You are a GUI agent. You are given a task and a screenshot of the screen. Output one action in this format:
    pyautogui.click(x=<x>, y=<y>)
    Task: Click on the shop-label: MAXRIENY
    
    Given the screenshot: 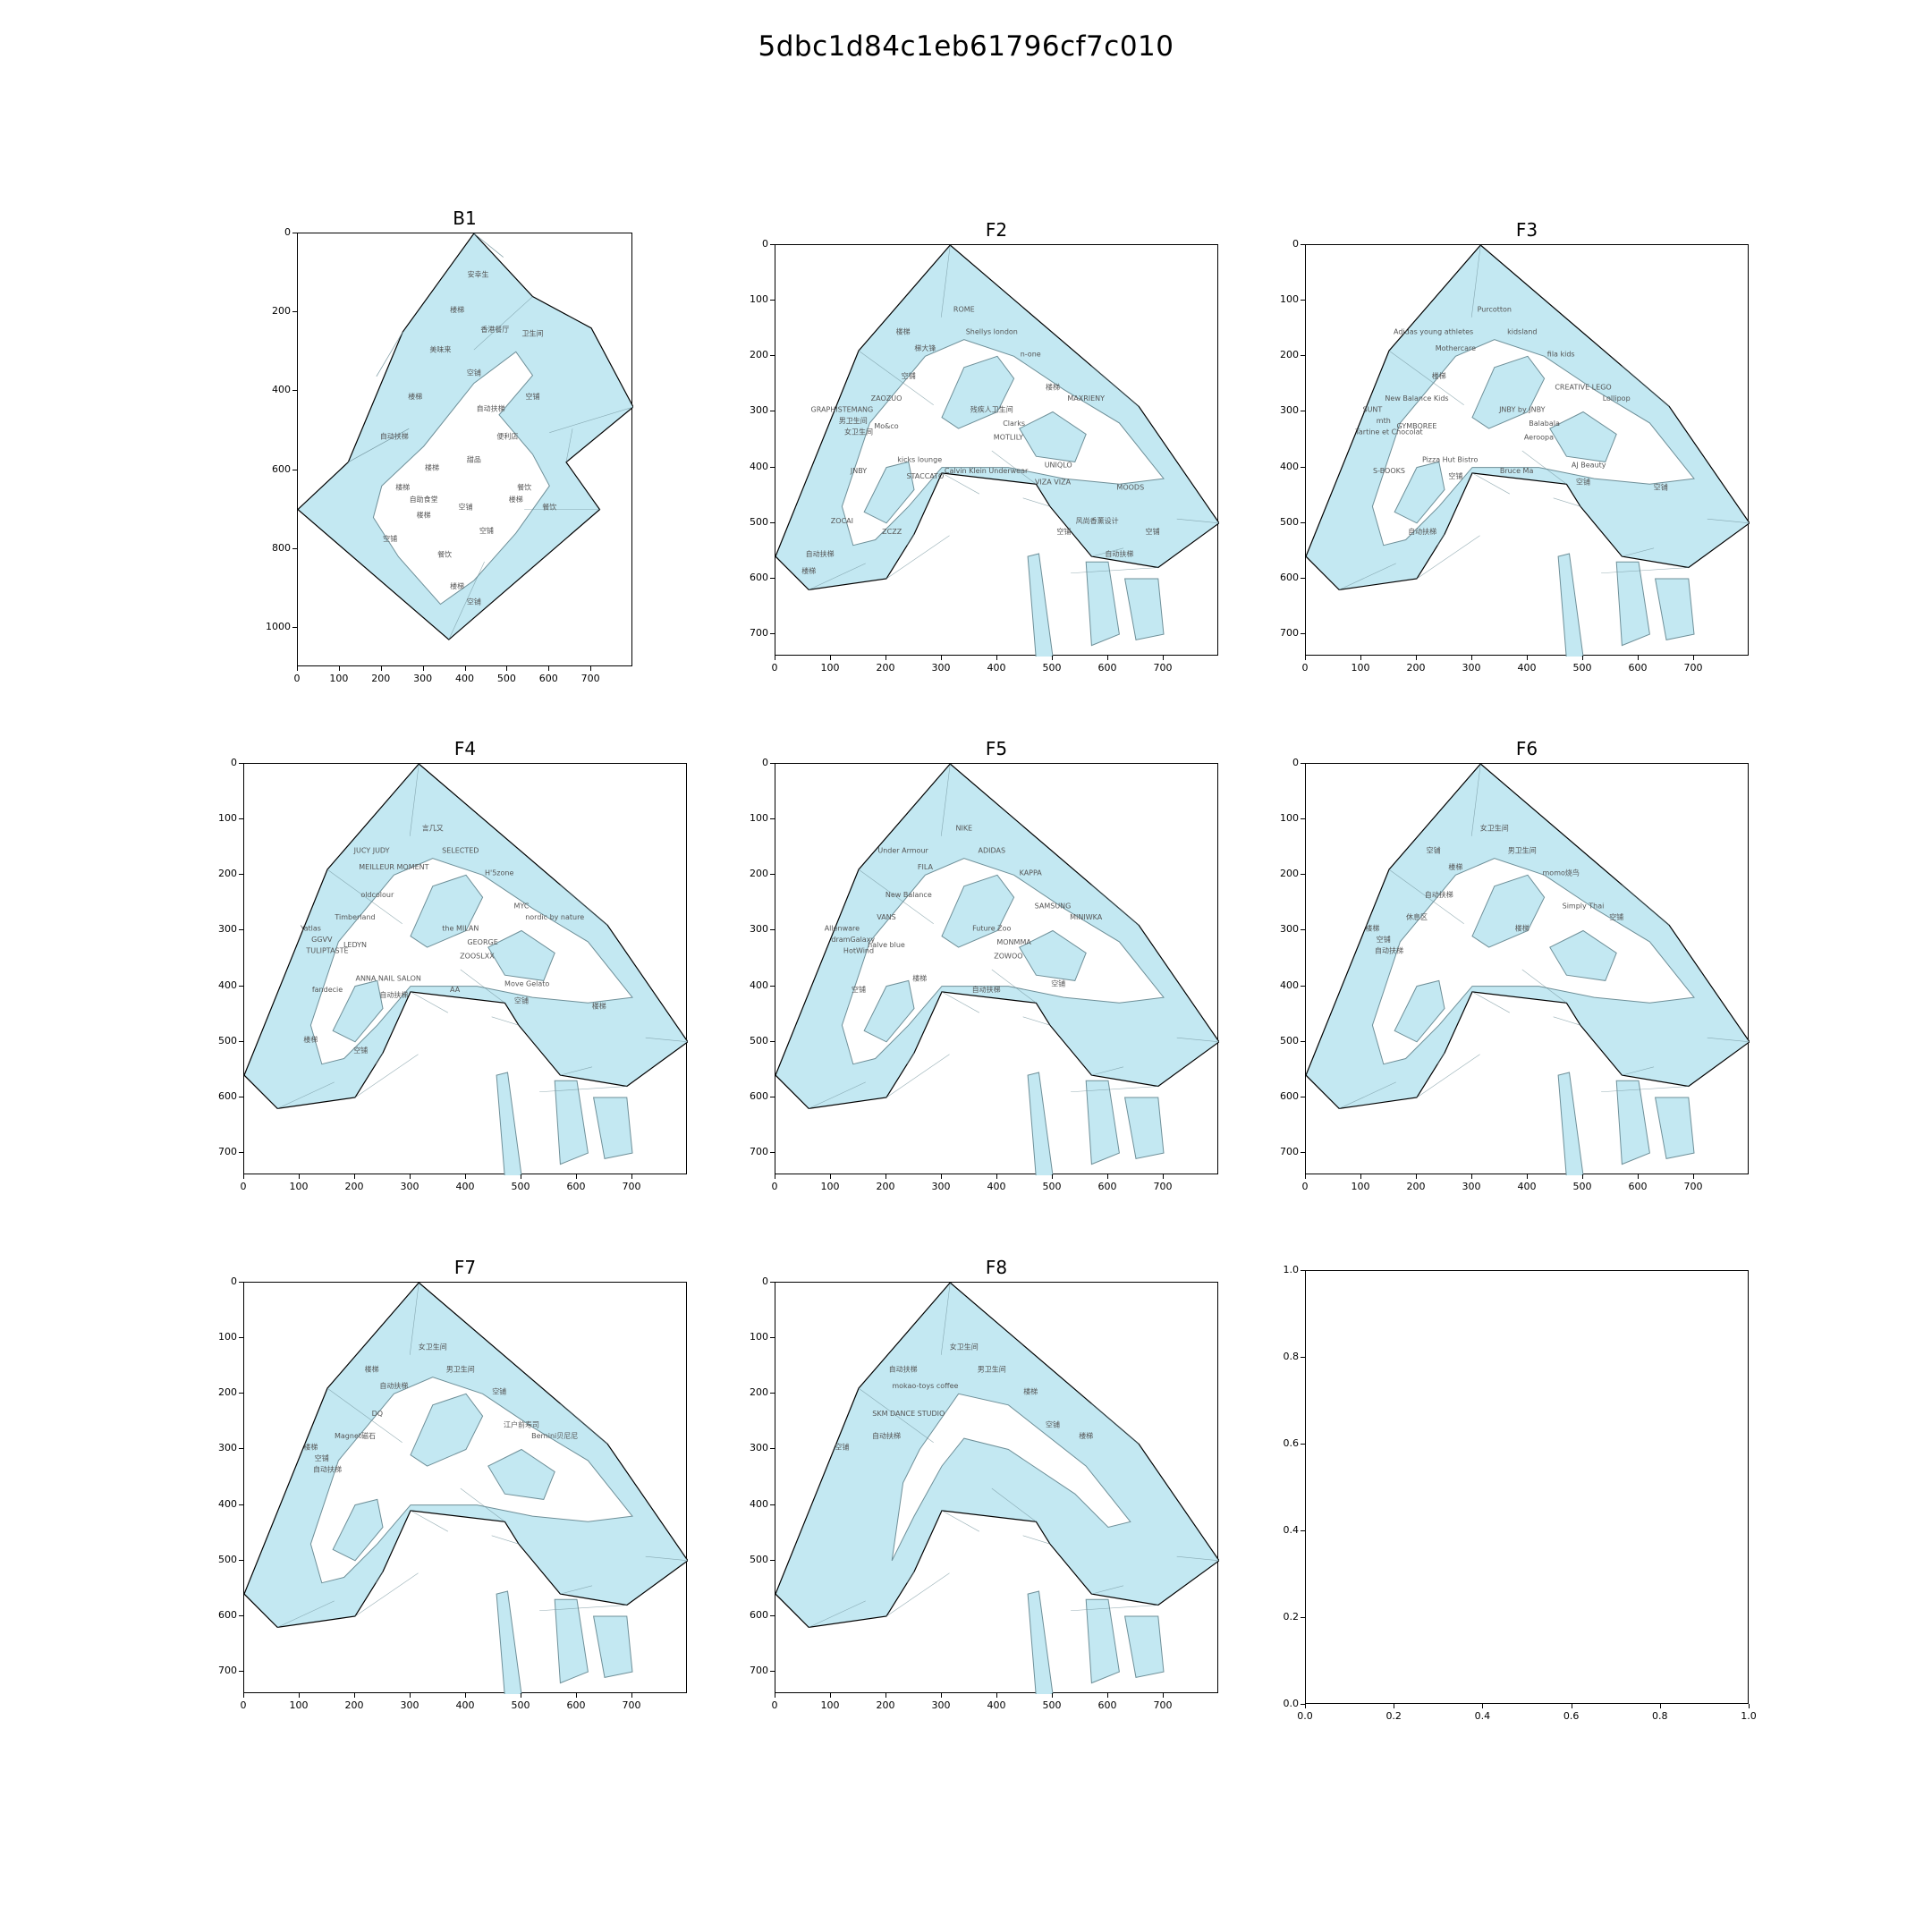 What is the action you would take?
    pyautogui.click(x=1086, y=398)
    